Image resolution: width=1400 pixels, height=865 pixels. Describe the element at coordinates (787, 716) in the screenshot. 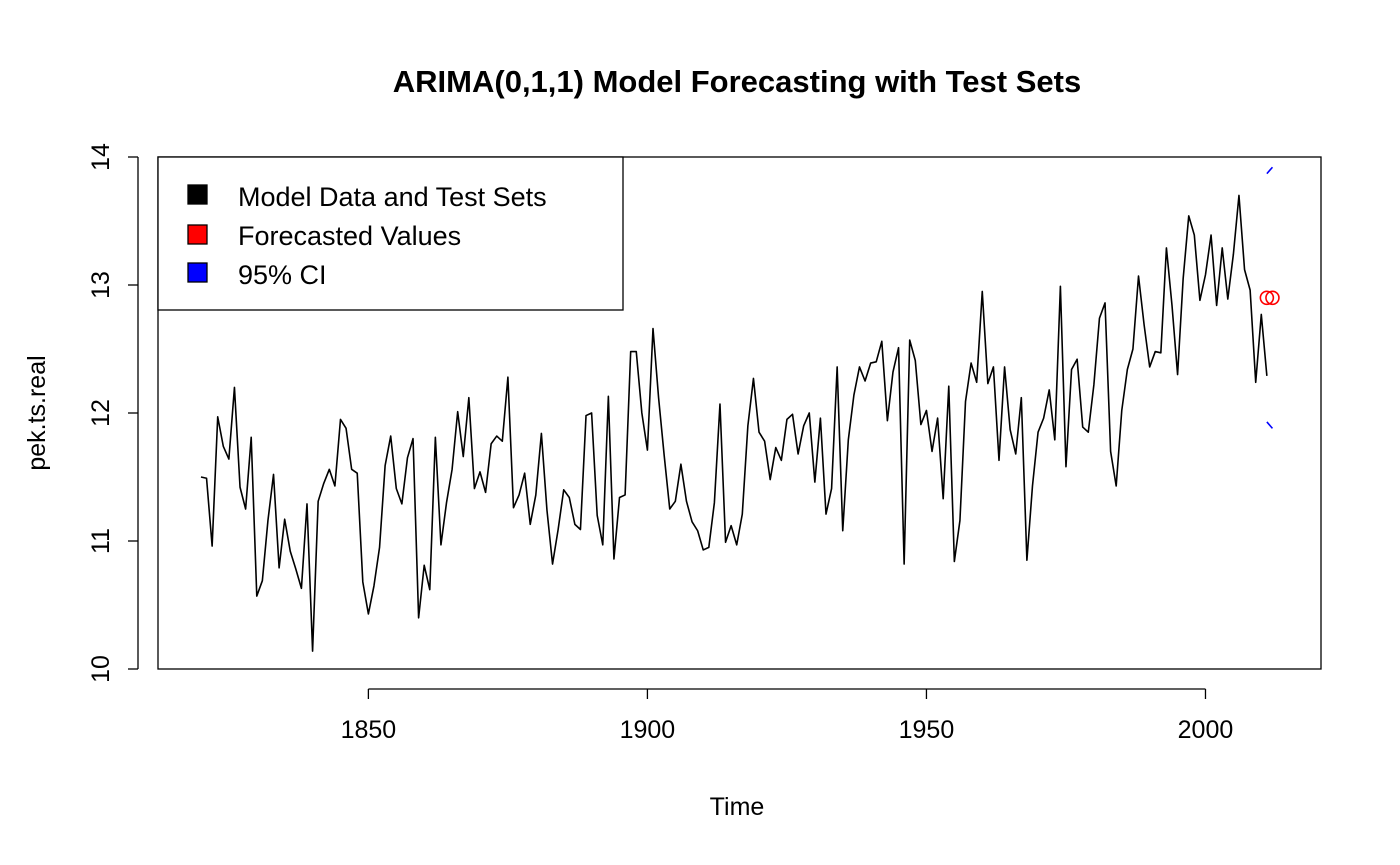

I see `x-axis: 1850 1900 1950 2000` at that location.